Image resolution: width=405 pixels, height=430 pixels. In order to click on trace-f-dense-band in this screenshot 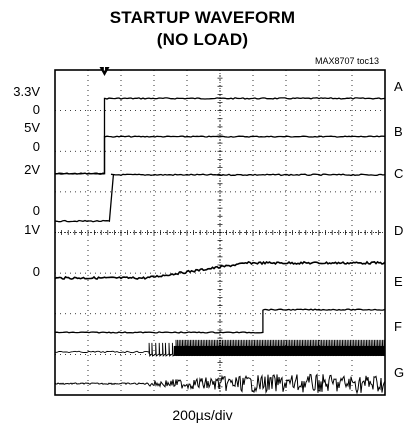, I will do `click(279, 351)`.